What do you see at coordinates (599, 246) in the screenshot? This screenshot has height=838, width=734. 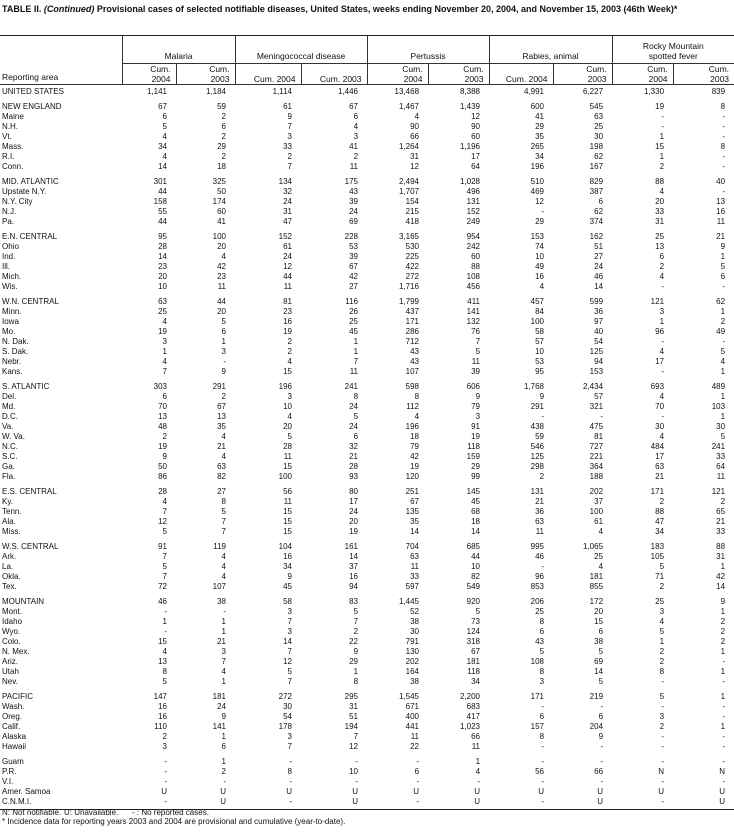 I see `cell-value: 51` at bounding box center [599, 246].